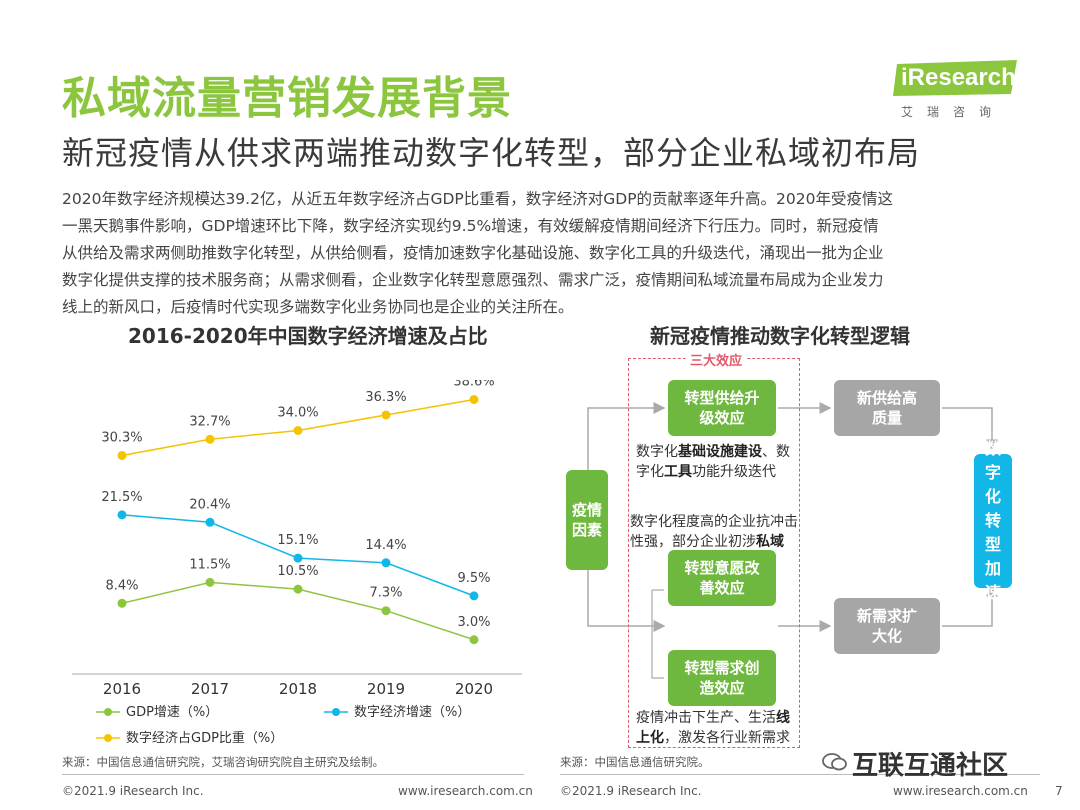 The width and height of the screenshot is (1080, 810). What do you see at coordinates (209, 564) in the screenshot?
I see `data-label: 11.5%` at bounding box center [209, 564].